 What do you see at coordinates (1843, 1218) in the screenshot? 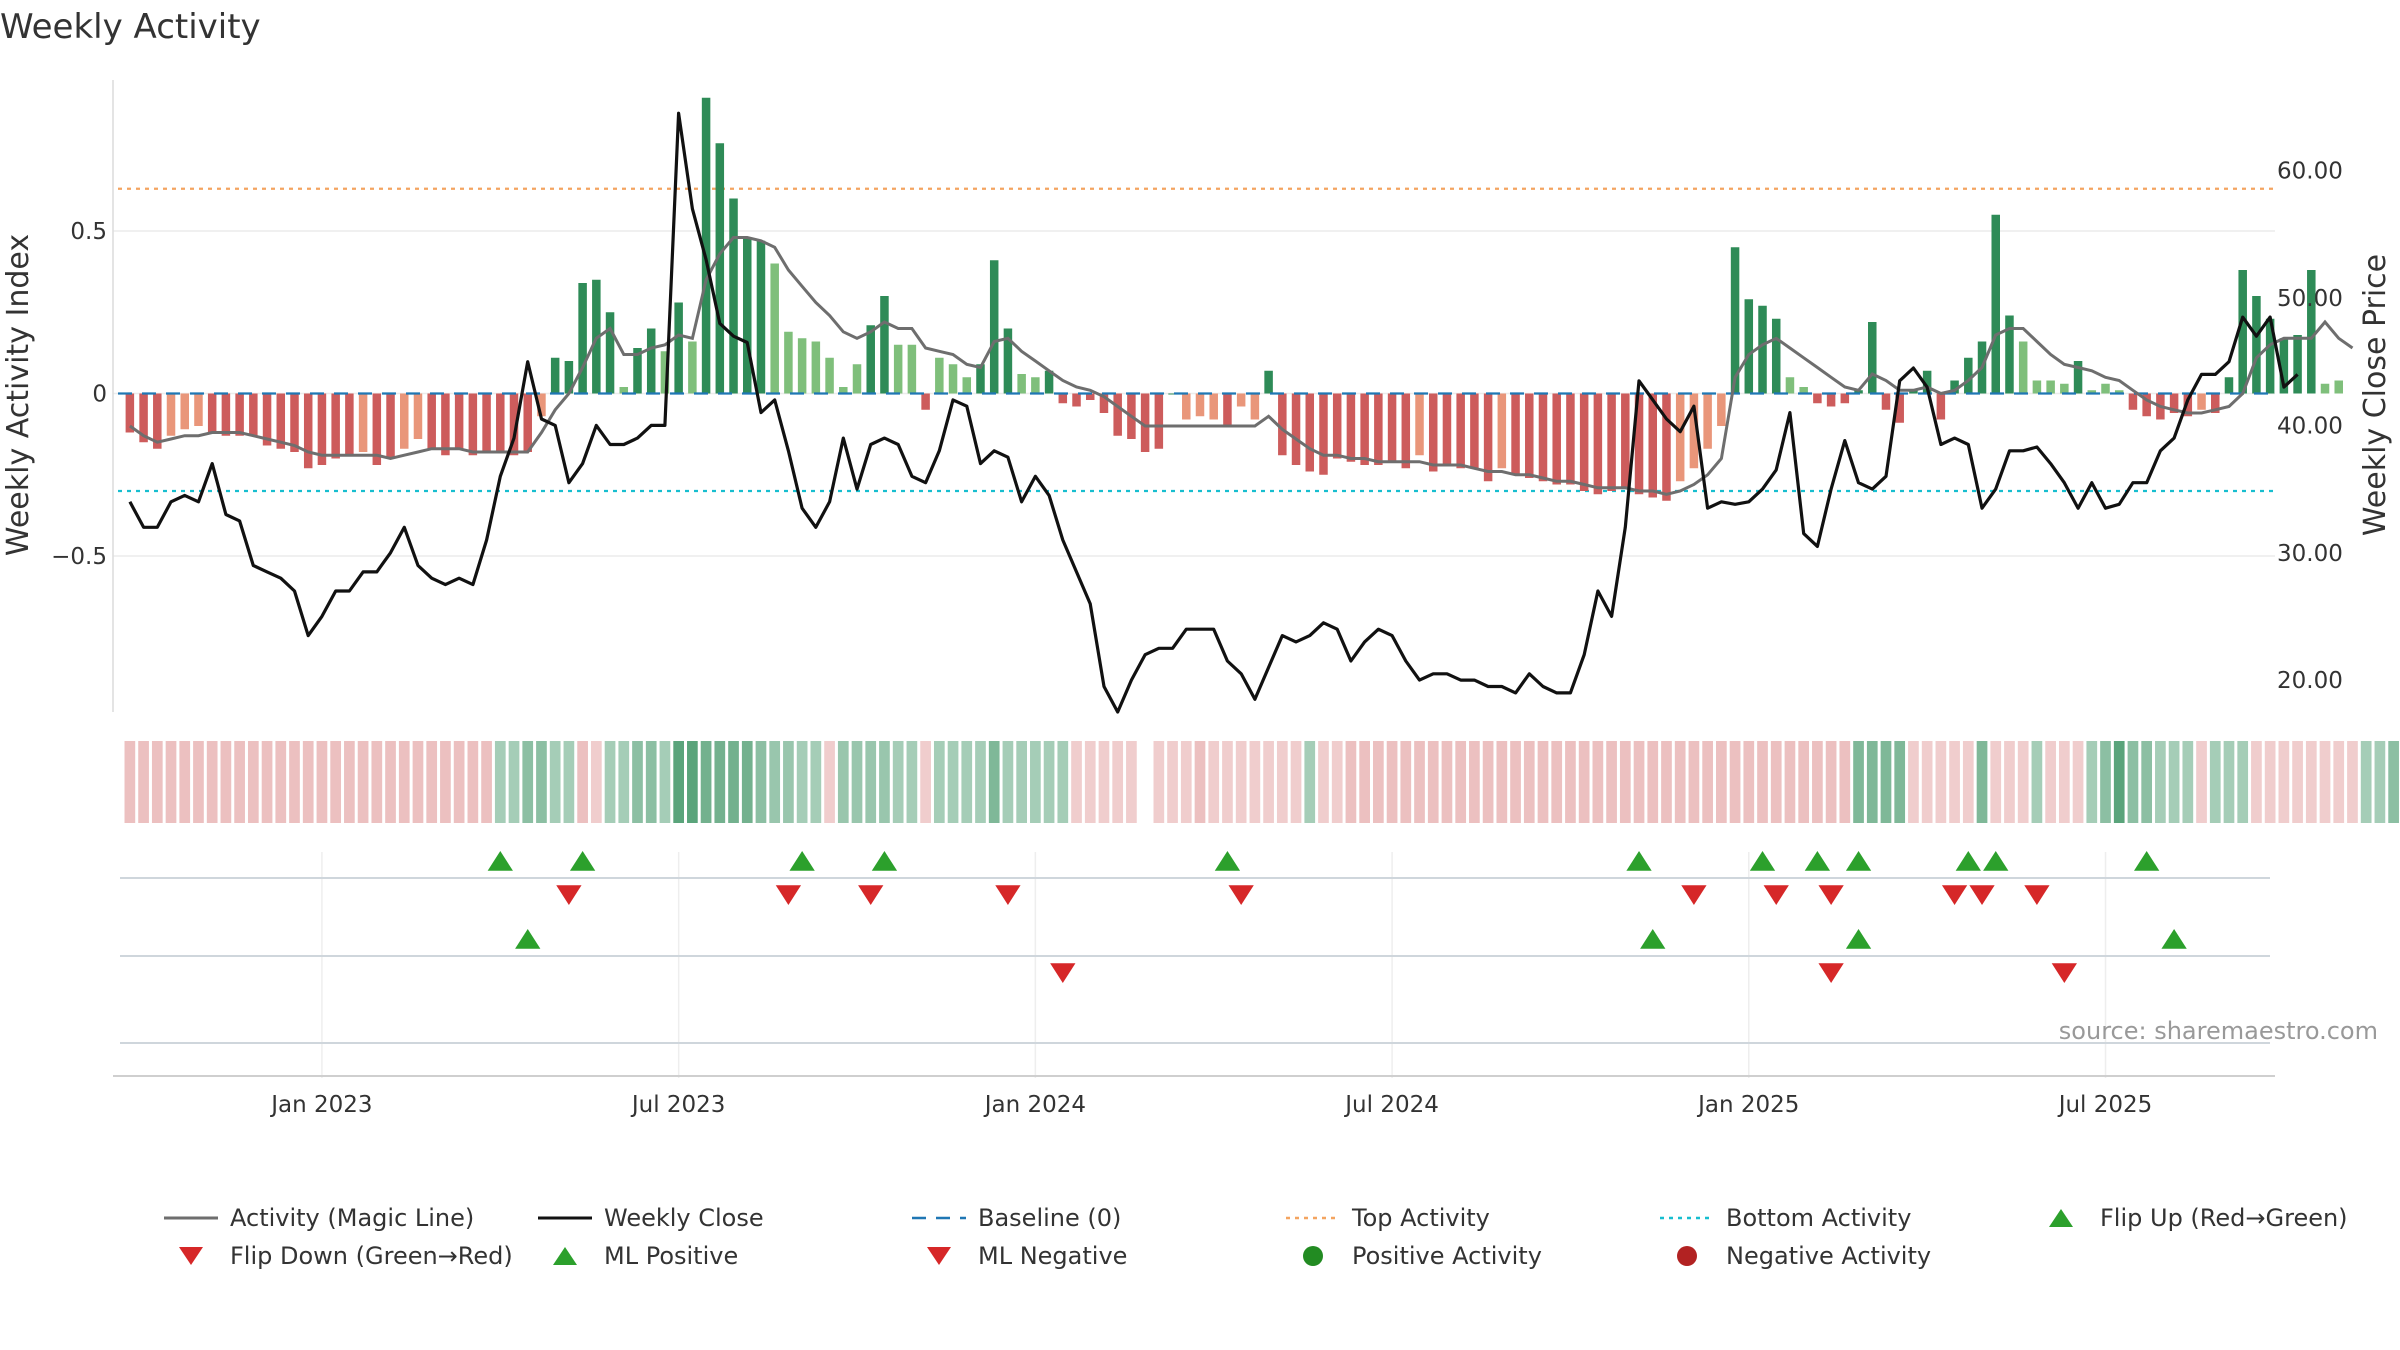
I see `legend-item-bottom: Bottom Activity` at bounding box center [1843, 1218].